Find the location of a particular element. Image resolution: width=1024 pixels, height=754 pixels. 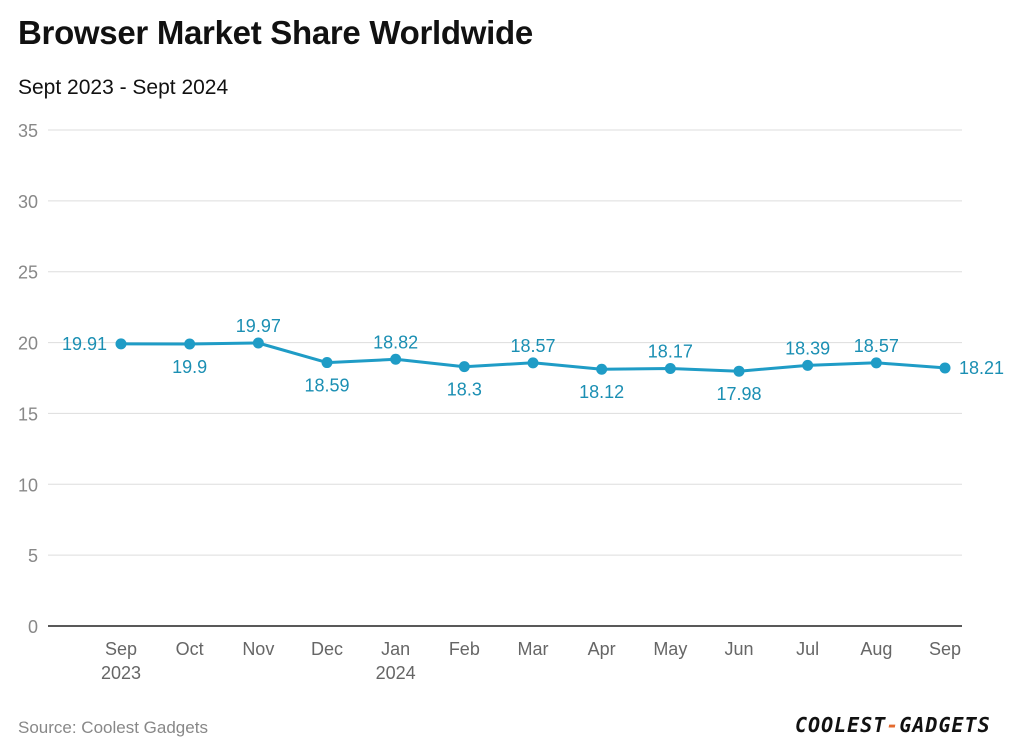

y-tick-label: 25 is located at coordinates (28, 273).